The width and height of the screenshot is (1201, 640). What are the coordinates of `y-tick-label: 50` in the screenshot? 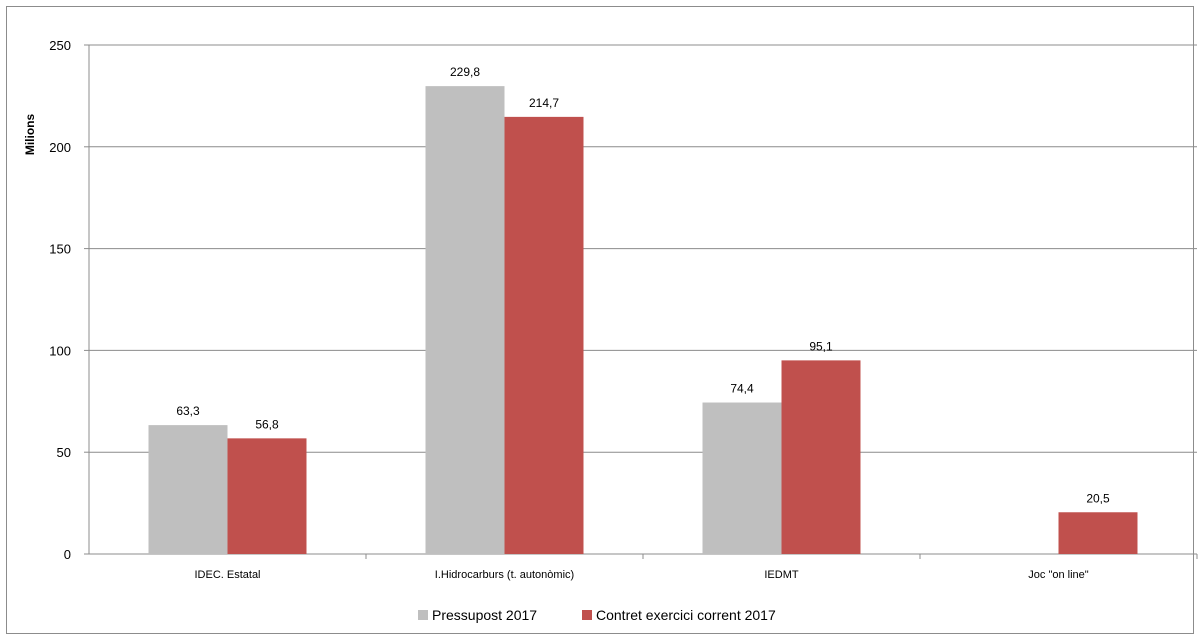 It's located at (64, 452).